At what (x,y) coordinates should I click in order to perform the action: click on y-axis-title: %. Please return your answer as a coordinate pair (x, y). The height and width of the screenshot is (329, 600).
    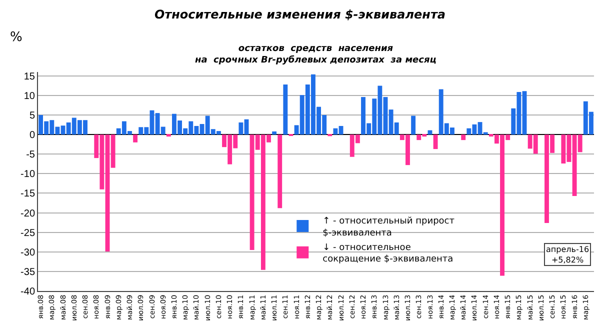
    Looking at the image, I should click on (16, 37).